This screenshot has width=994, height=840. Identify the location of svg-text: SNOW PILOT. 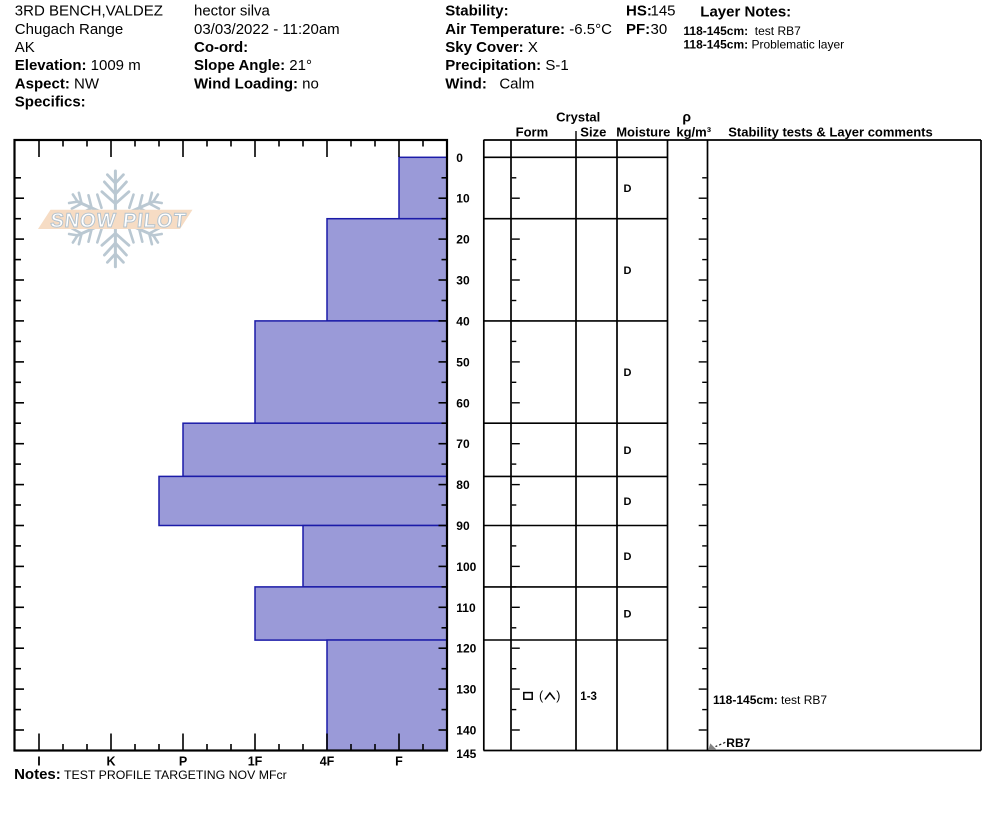
(118, 221).